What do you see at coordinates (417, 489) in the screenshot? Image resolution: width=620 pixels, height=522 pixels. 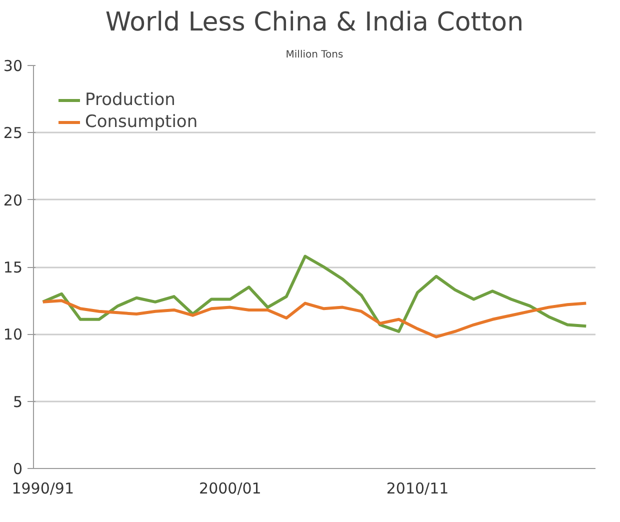 I see `x-tick-label: 2010/11` at bounding box center [417, 489].